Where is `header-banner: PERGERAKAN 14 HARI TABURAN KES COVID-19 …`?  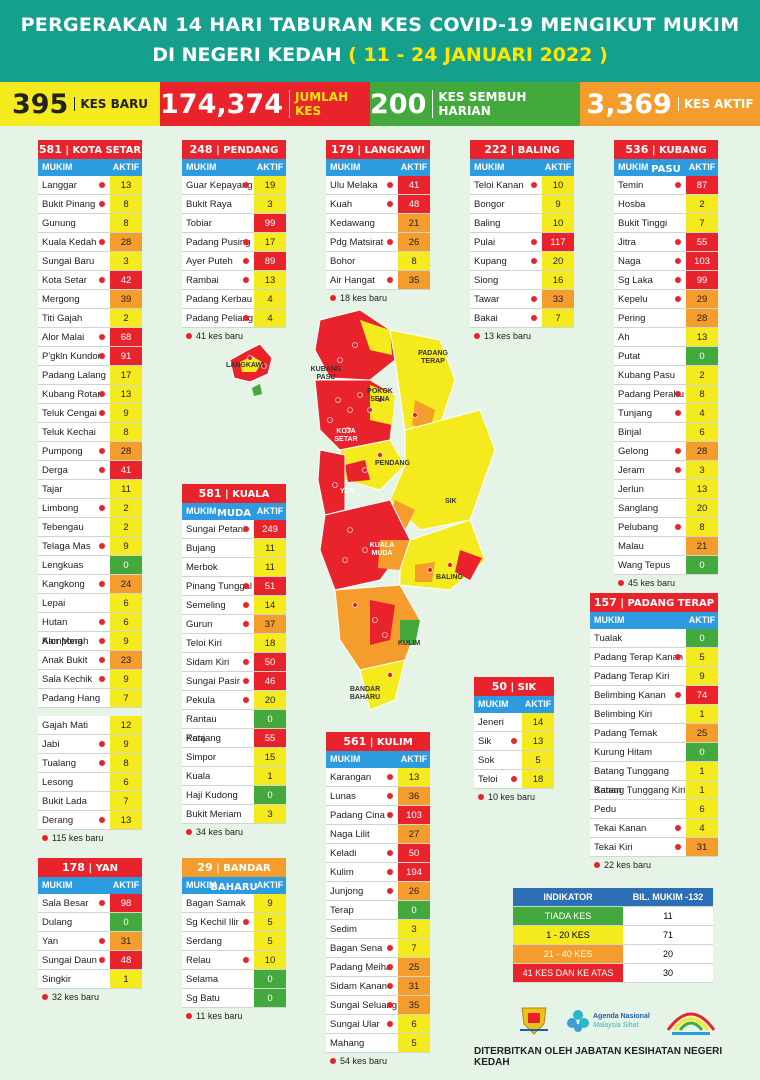
header-banner: PERGERAKAN 14 HARI TABURAN KES COVID-19 … is located at coordinates (380, 41).